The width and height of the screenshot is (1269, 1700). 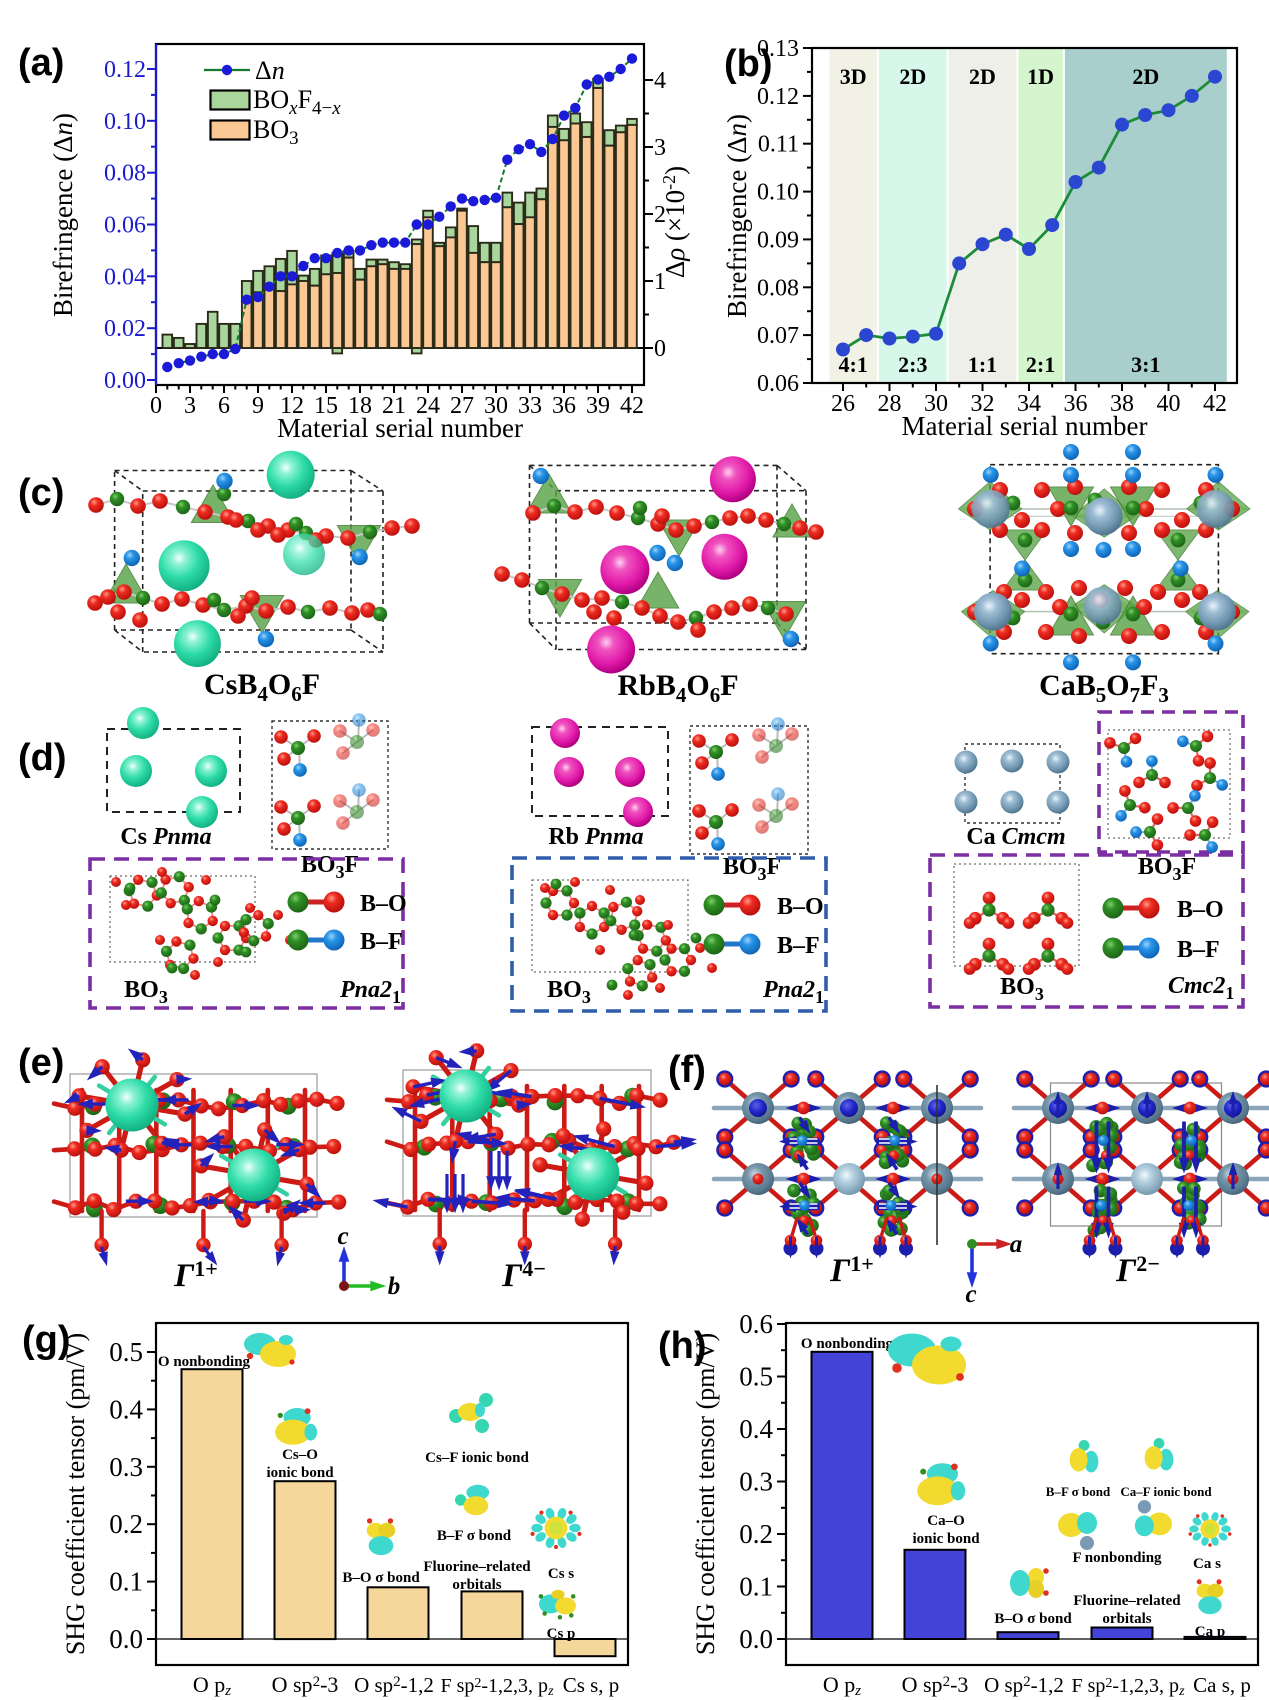 I want to click on svg-text: 0.13, so click(x=778, y=49).